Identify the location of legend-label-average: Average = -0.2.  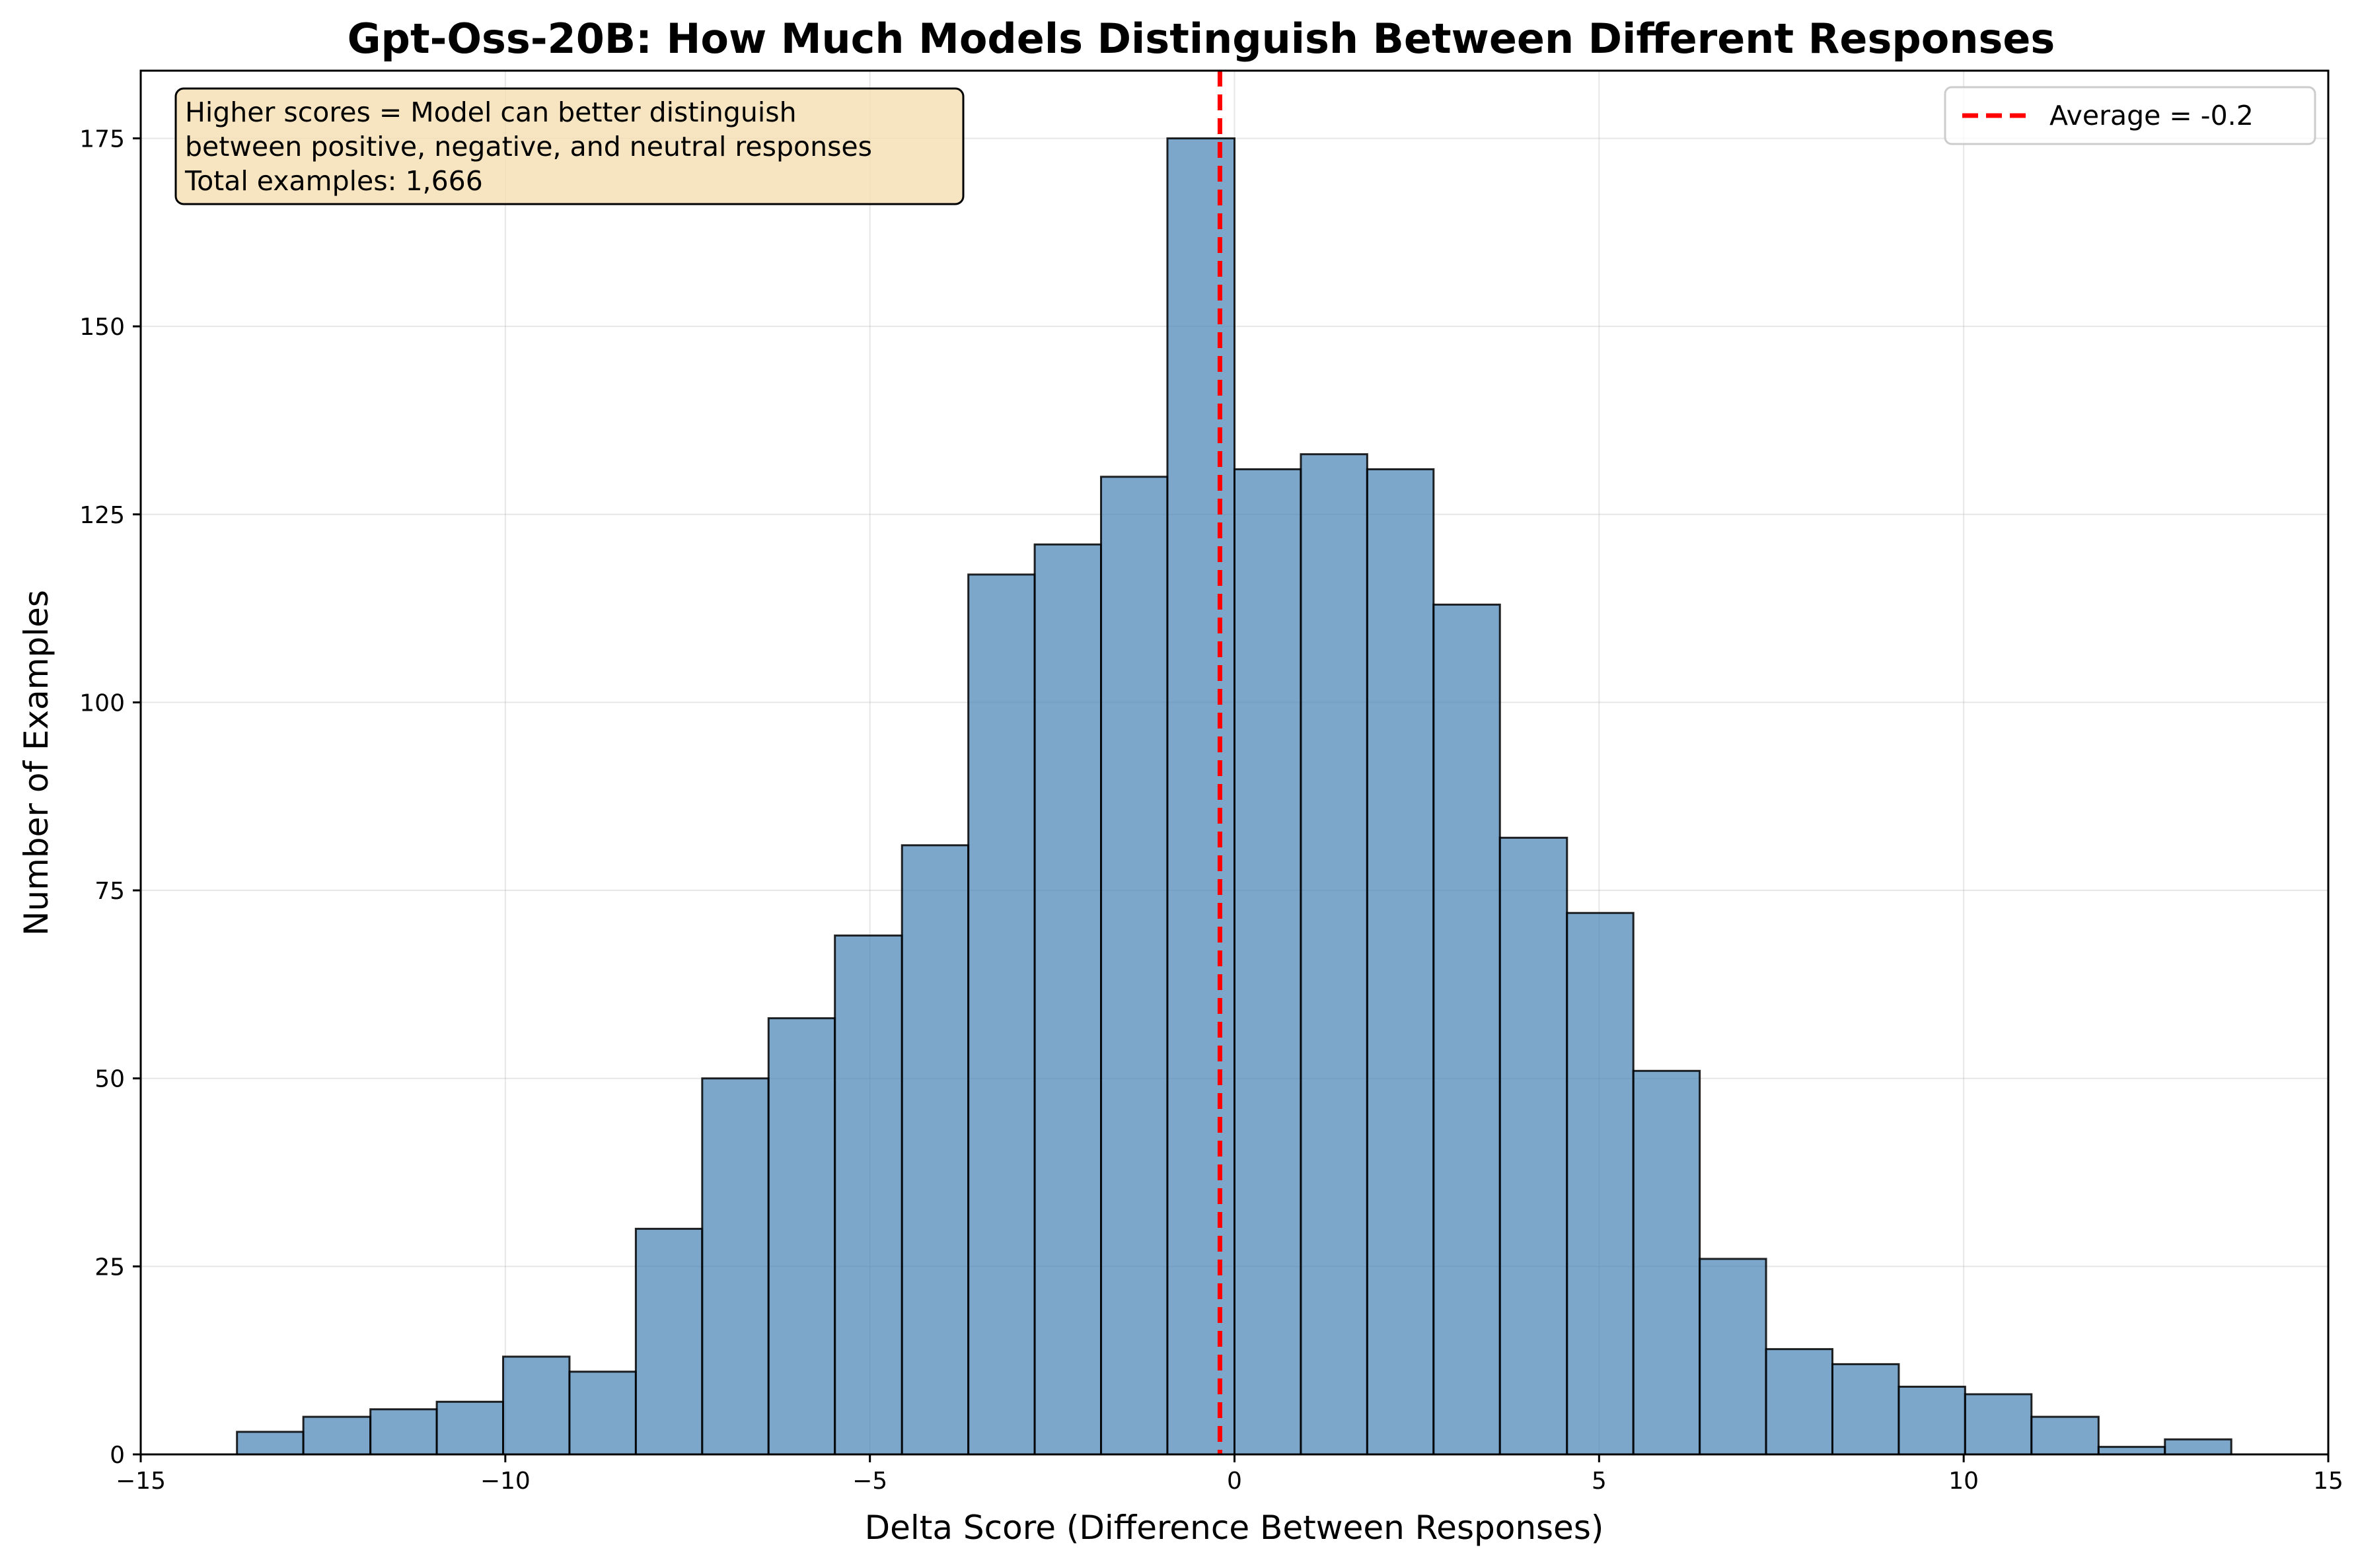
(2151, 115).